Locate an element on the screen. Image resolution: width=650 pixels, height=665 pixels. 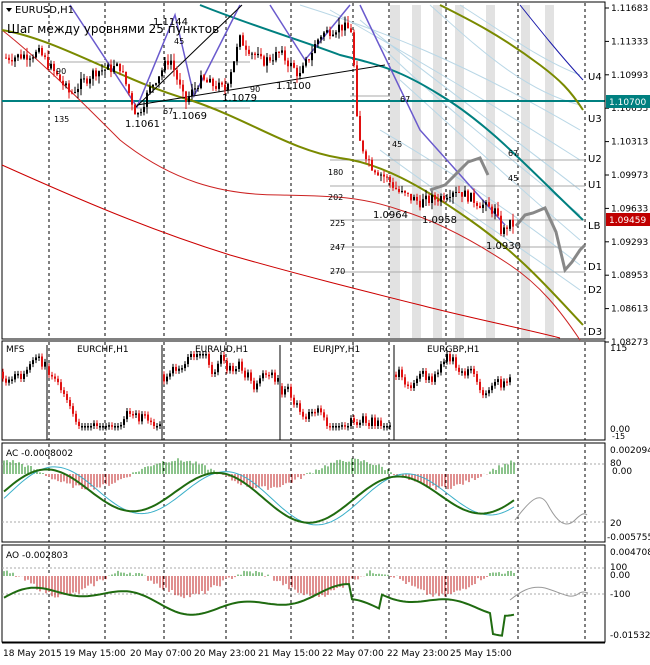
level-label: D3 is located at coordinates (595, 332).